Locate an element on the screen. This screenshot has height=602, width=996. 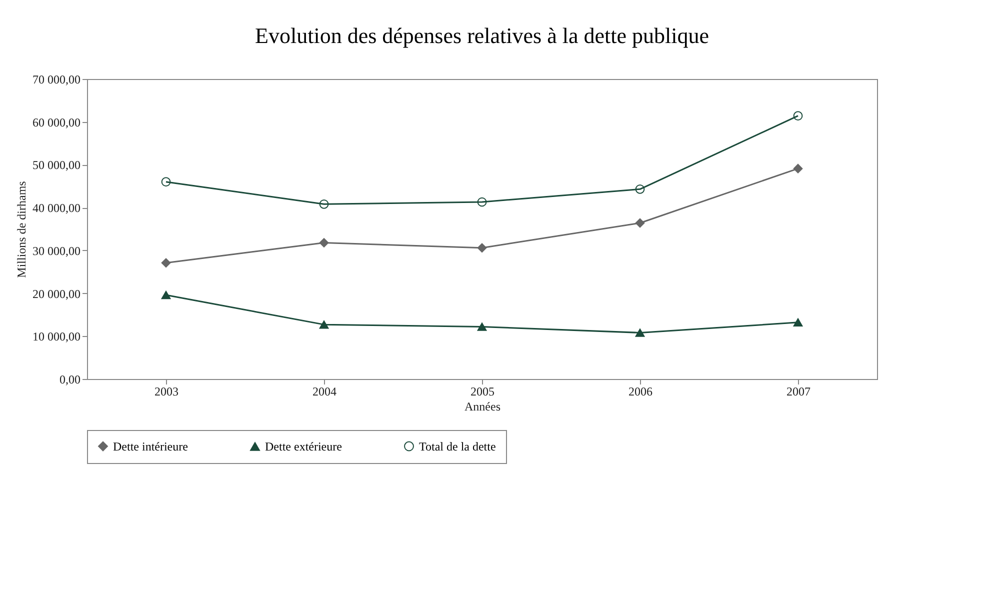
chart-title: Evolution des dépenses relatives à la dette publique is located at coordinates (482, 35).